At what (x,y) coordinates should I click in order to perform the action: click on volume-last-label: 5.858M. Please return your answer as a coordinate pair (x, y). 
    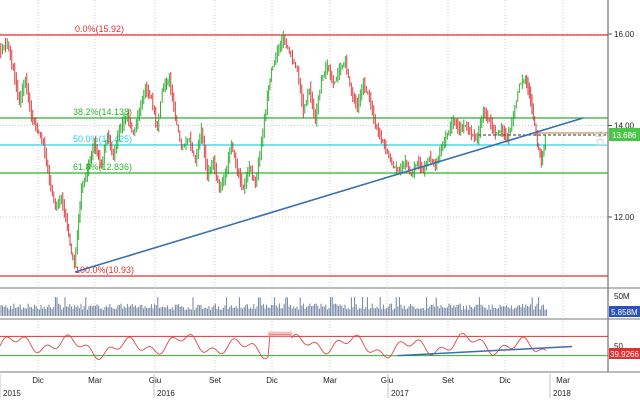
    Looking at the image, I should click on (624, 312).